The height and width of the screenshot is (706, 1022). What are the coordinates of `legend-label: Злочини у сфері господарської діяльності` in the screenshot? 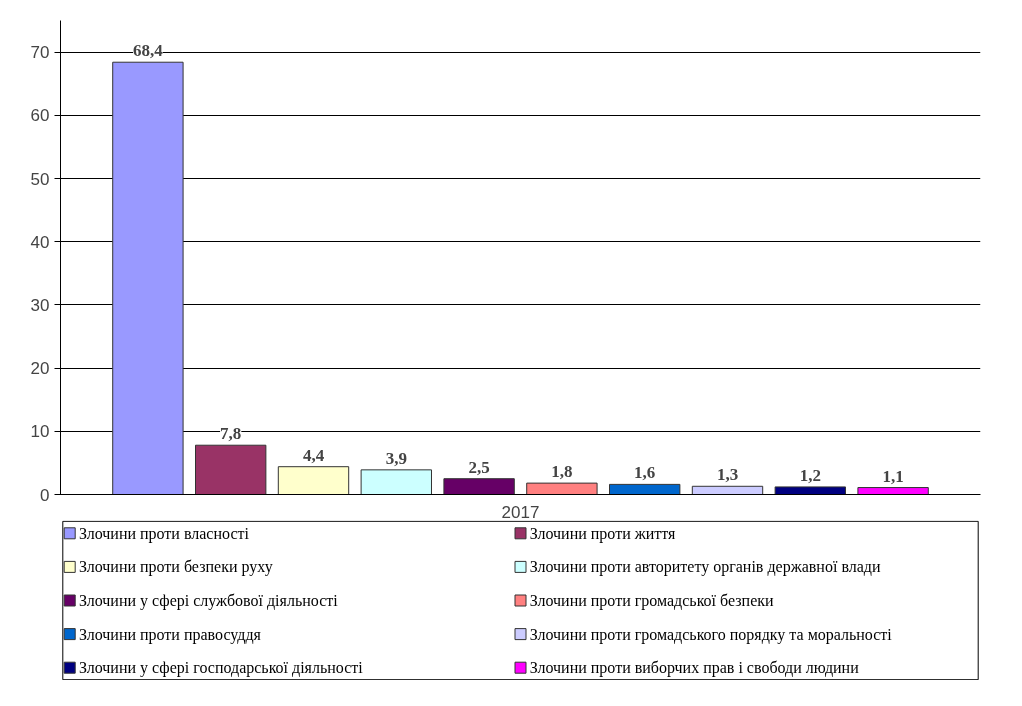 It's located at (221, 668).